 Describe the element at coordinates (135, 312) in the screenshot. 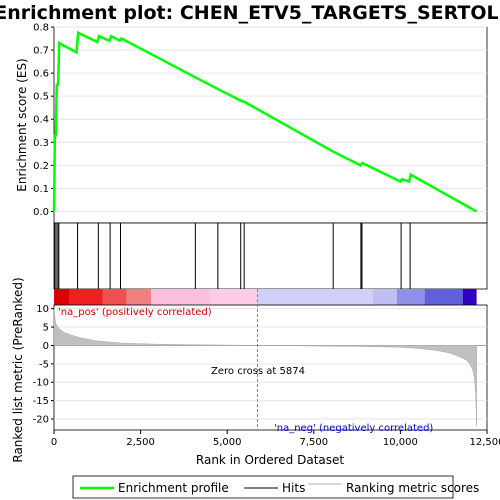

I see `pos-annotation: 'na_pos' (positively correlated)` at that location.